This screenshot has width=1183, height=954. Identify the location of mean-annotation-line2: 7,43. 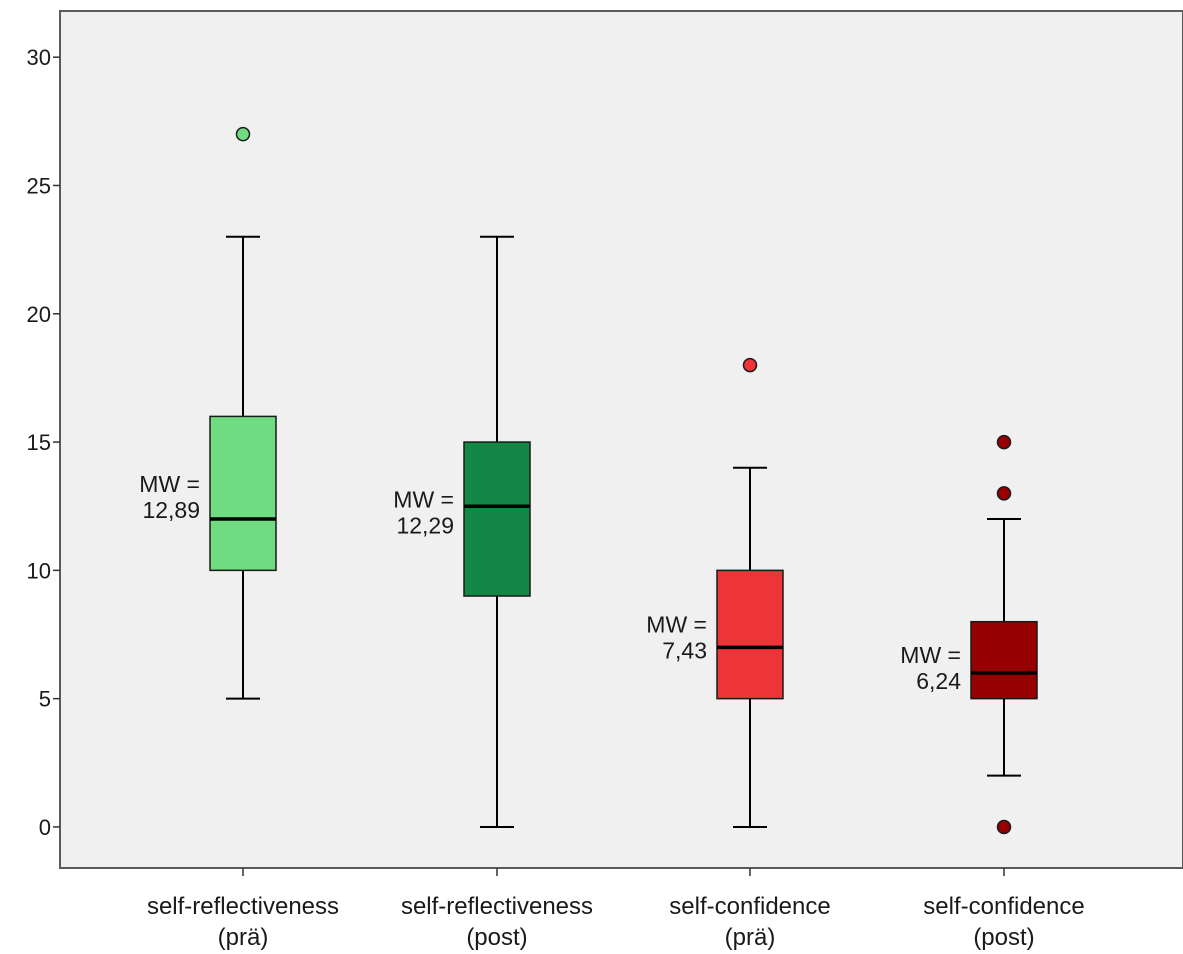
(684, 650).